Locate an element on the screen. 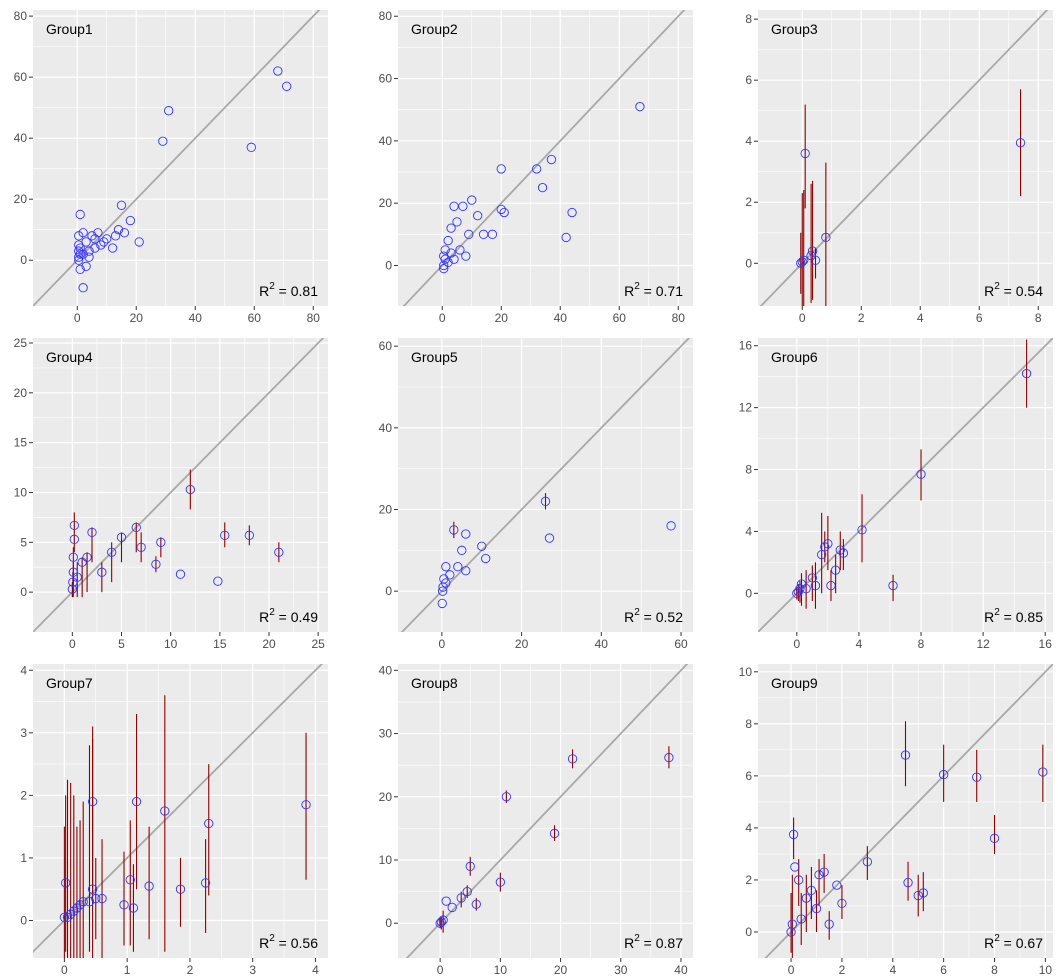  x-tick-label: 6 is located at coordinates (943, 970).